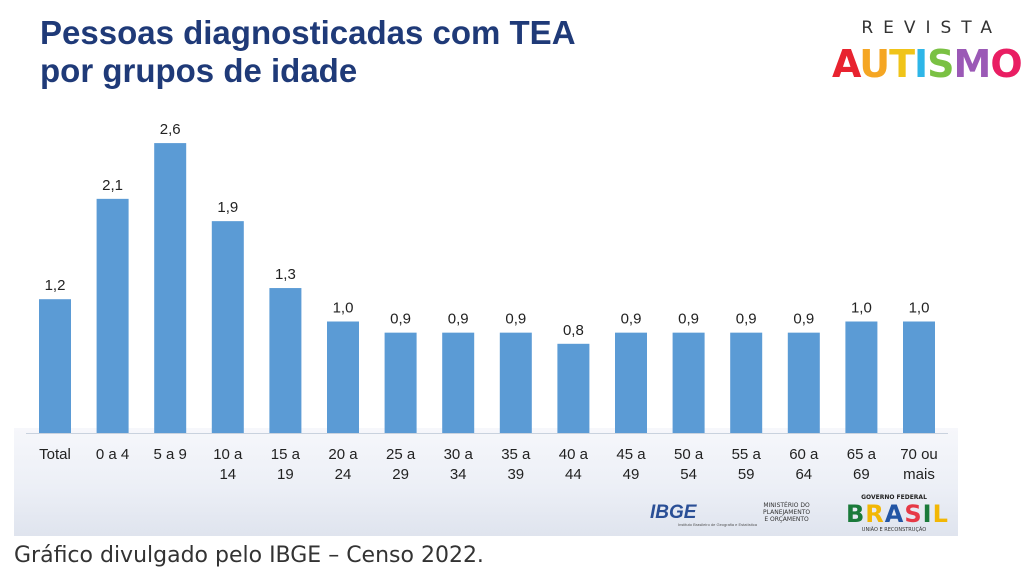  What do you see at coordinates (1006, 64) in the screenshot?
I see `logo-letter: O` at bounding box center [1006, 64].